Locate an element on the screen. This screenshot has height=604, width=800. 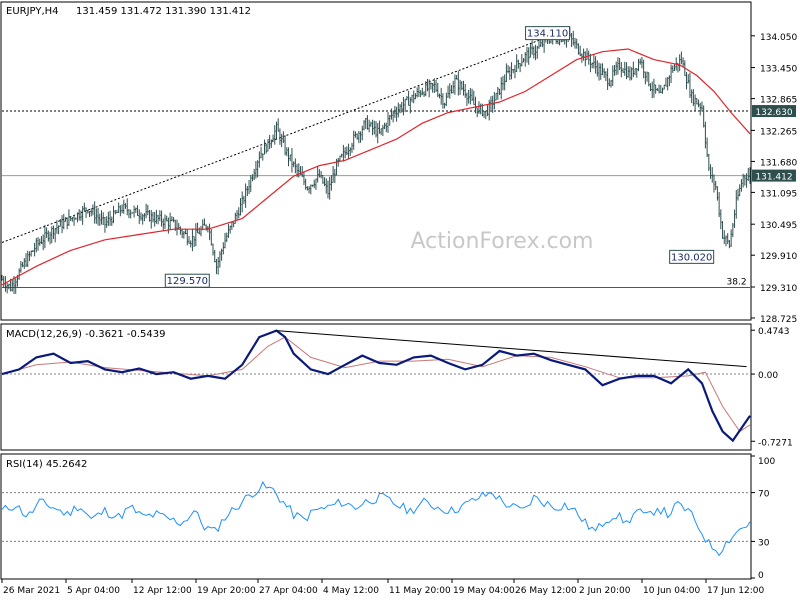
price-axis-label: 128.725 is located at coordinates (778, 320).